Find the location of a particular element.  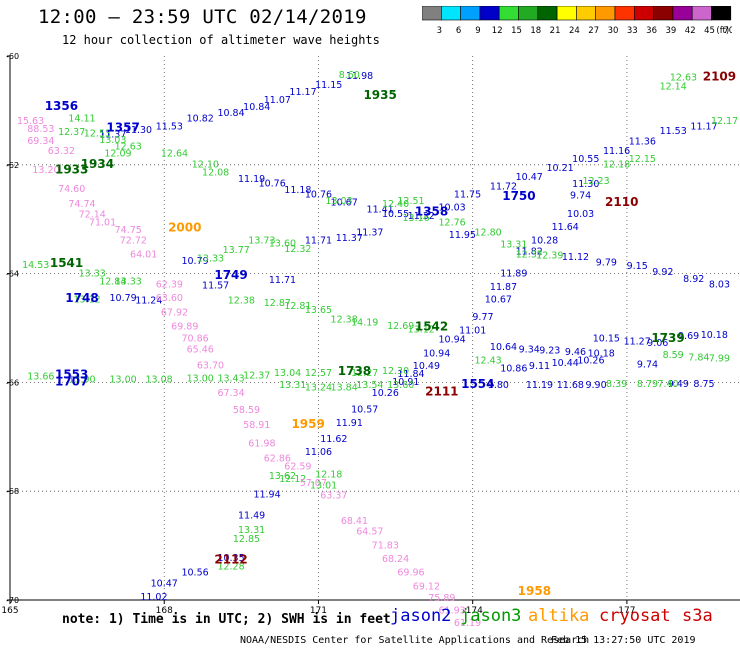

pass-time-label: 1750 is located at coordinates (518, 196).